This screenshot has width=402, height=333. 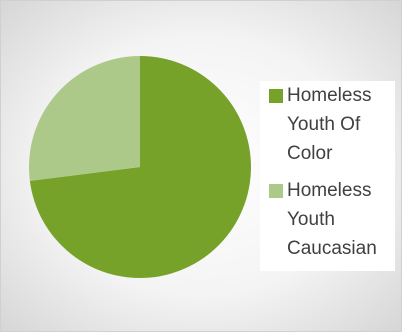 I want to click on pie-slice-homeless-youth-caucasian, so click(x=84, y=118).